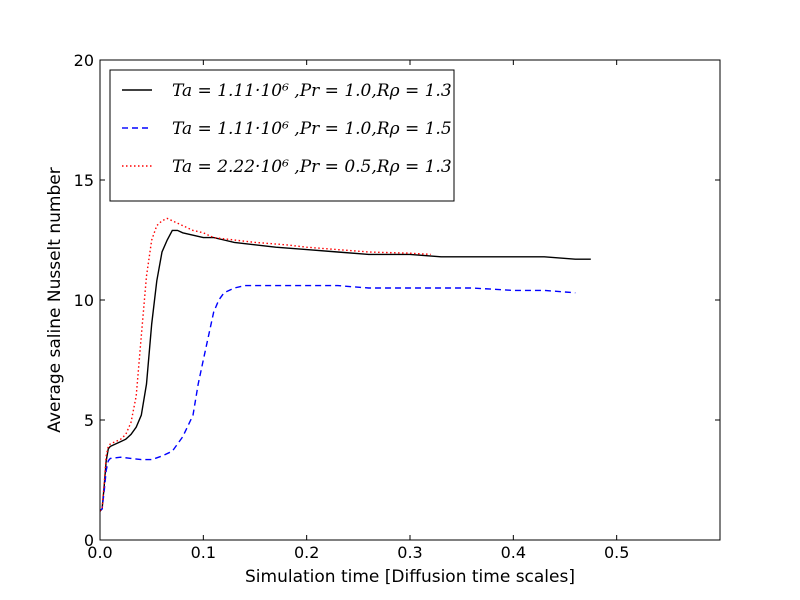 The width and height of the screenshot is (800, 600). What do you see at coordinates (312, 91) in the screenshot?
I see `legend-label-1: Ta = 1.11·10⁶ ,Pr = 1.0,Rρ = 1.3` at bounding box center [312, 91].